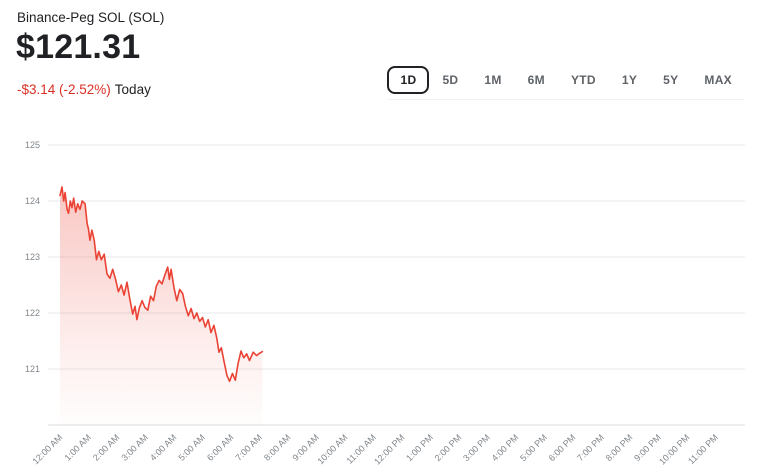 The width and height of the screenshot is (758, 472). Describe the element at coordinates (670, 80) in the screenshot. I see `range-tab-5y: 5Y` at that location.